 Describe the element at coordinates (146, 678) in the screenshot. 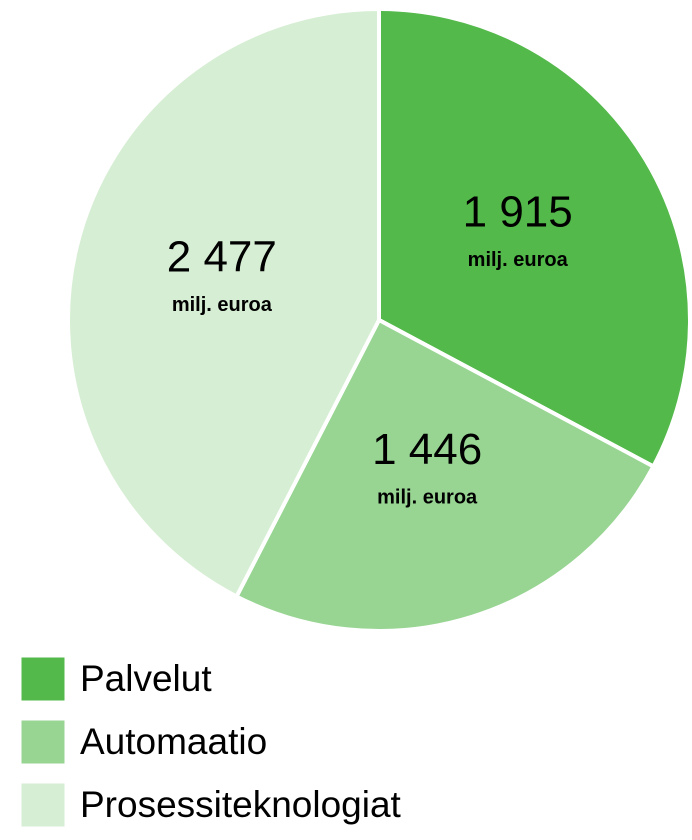

I see `legend-label: Palvelut` at that location.